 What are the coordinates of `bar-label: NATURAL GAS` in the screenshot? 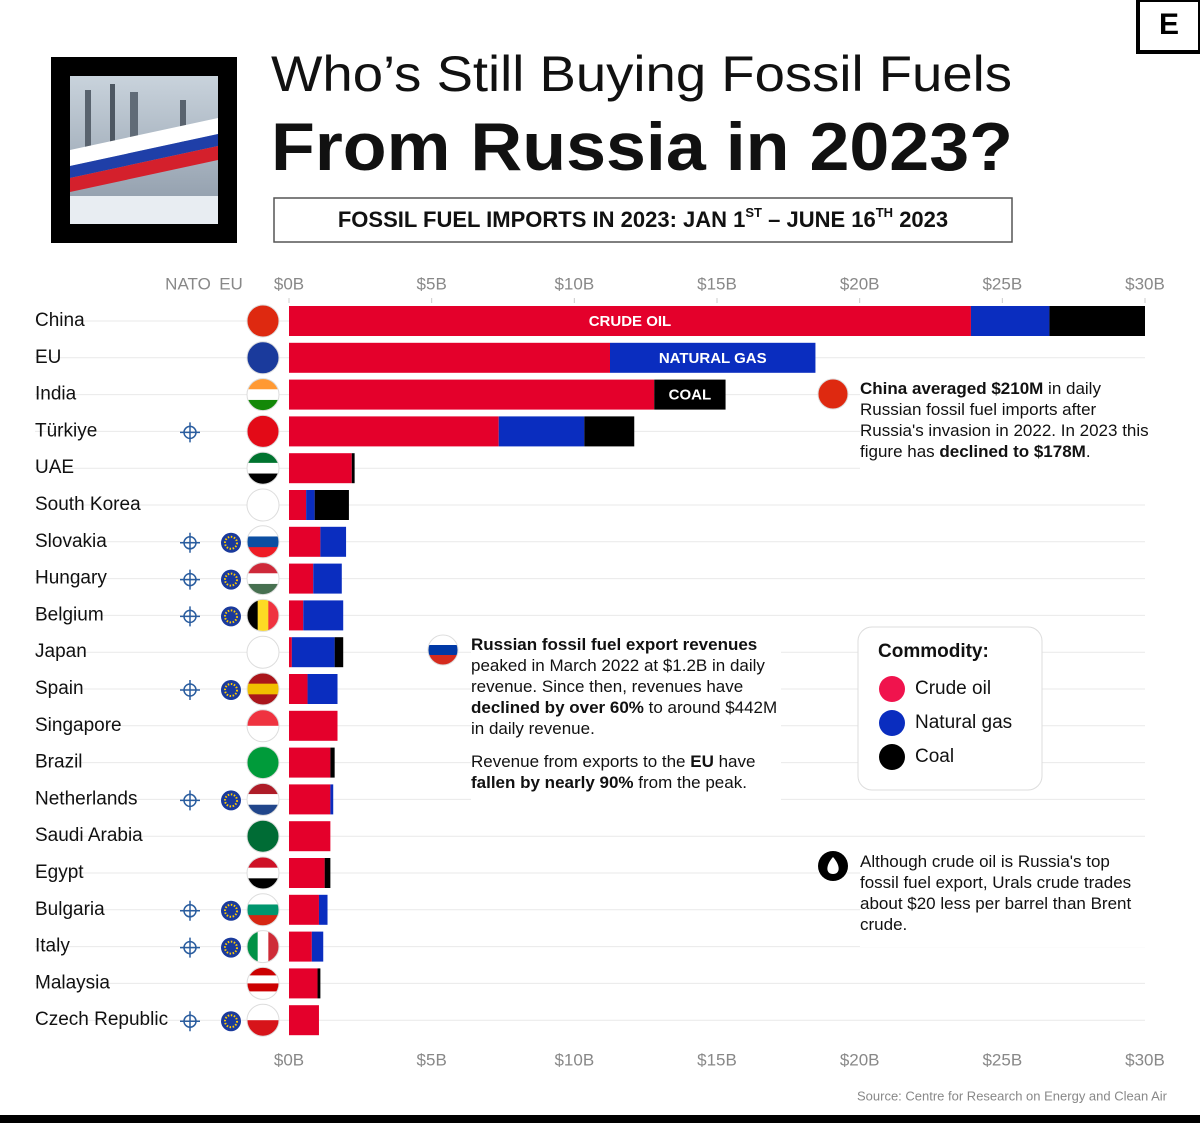 It's located at (713, 358).